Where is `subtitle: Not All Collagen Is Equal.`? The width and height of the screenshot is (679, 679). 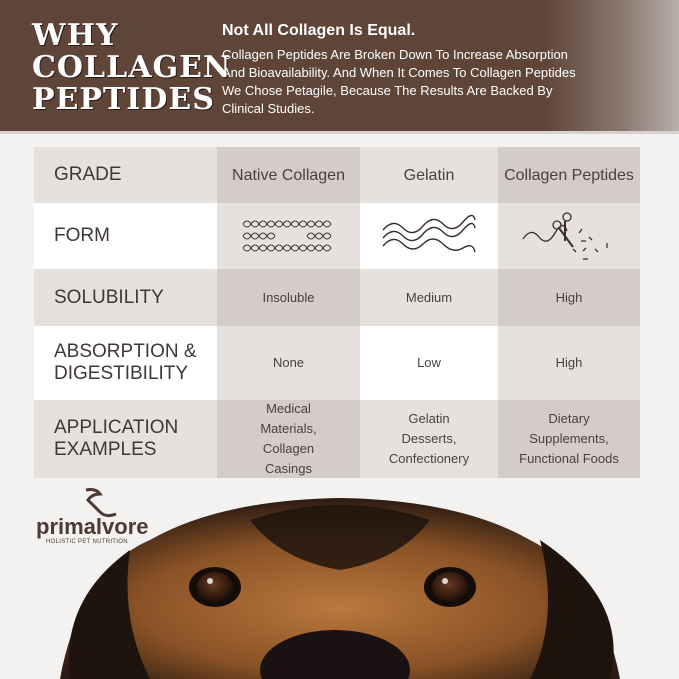 subtitle: Not All Collagen Is Equal. is located at coordinates (319, 30).